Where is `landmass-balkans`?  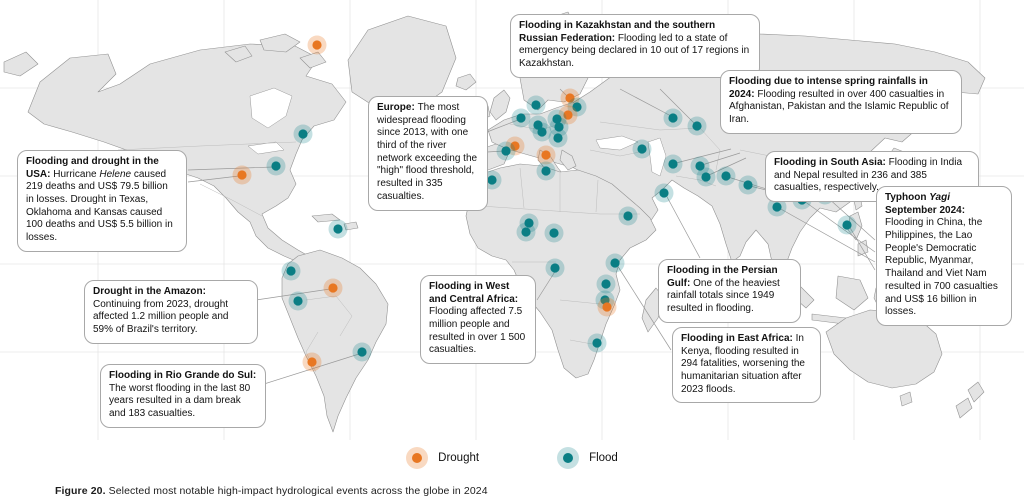
landmass-balkans is located at coordinates (568, 160).